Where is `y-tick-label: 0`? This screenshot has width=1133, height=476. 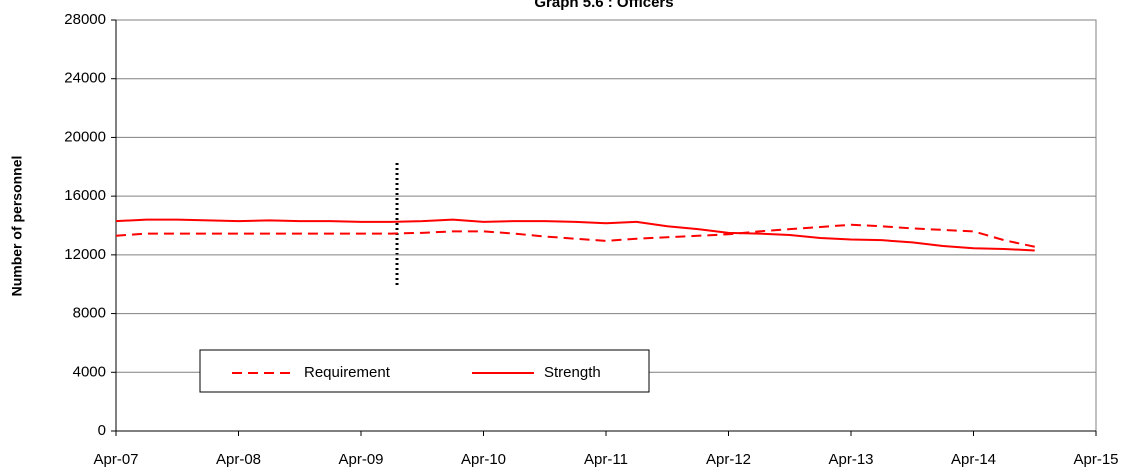 y-tick-label: 0 is located at coordinates (102, 430).